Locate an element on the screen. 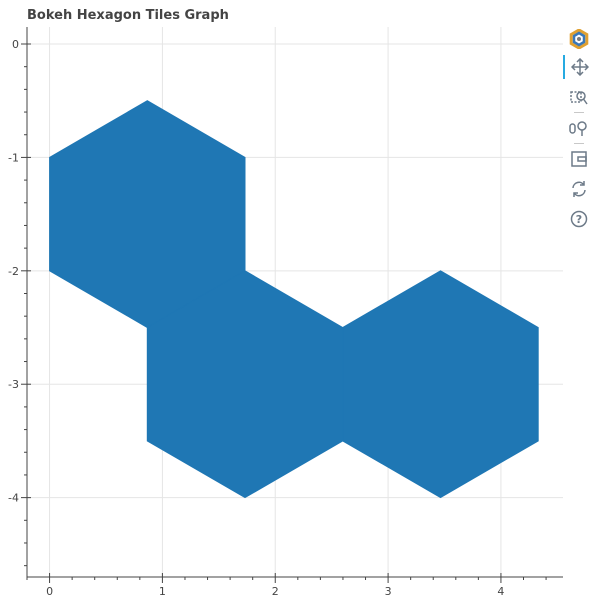 The width and height of the screenshot is (599, 603). toolbar: ? is located at coordinates (579, 137).